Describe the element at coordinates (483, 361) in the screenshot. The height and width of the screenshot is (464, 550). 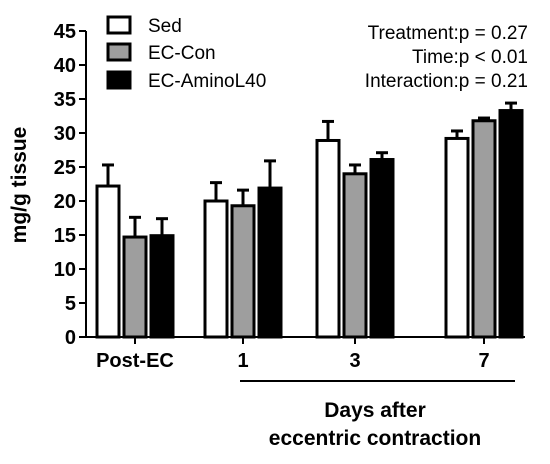
I see `x-tick-label: 7` at that location.